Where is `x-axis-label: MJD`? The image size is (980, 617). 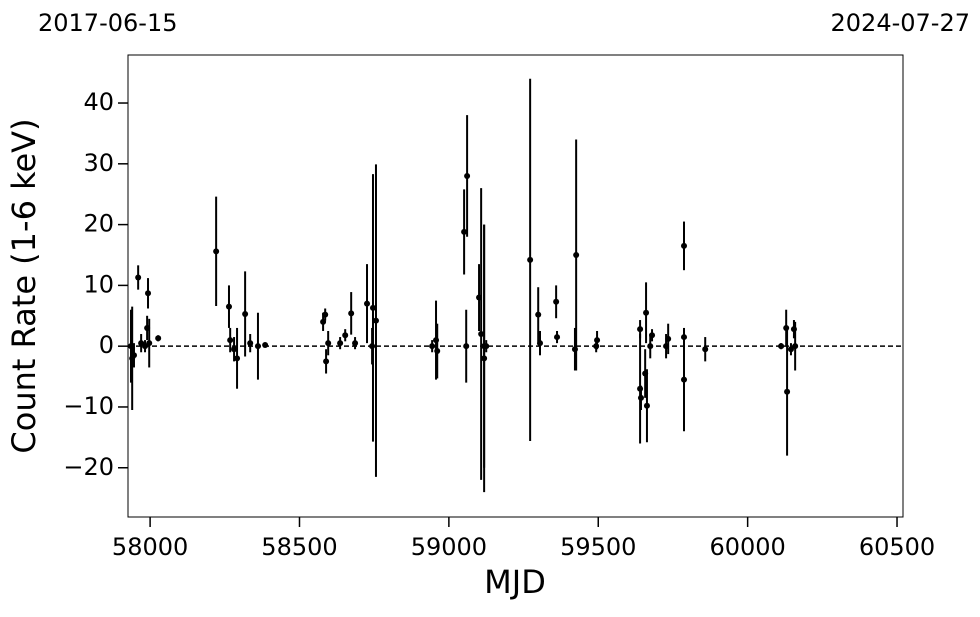 x-axis-label: MJD is located at coordinates (515, 582).